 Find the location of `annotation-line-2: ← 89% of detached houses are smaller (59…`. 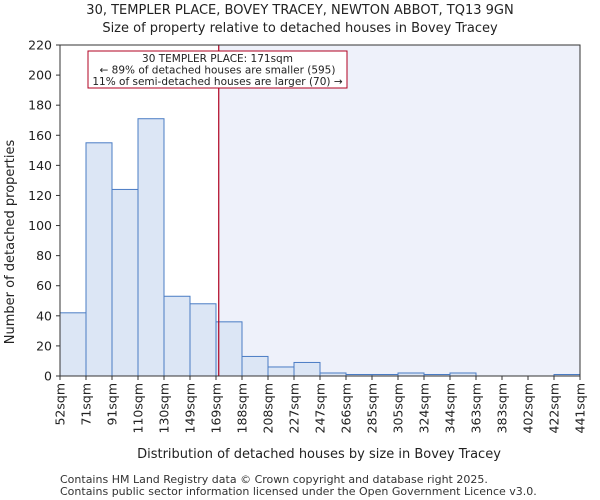

annotation-line-2: ← 89% of detached houses are smaller (59… is located at coordinates (218, 71).